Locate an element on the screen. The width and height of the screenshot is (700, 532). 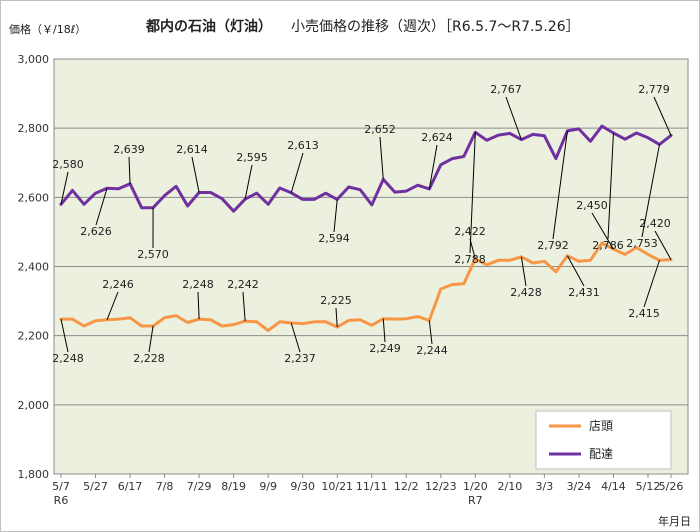
data-label: 2,420 is located at coordinates (655, 223).